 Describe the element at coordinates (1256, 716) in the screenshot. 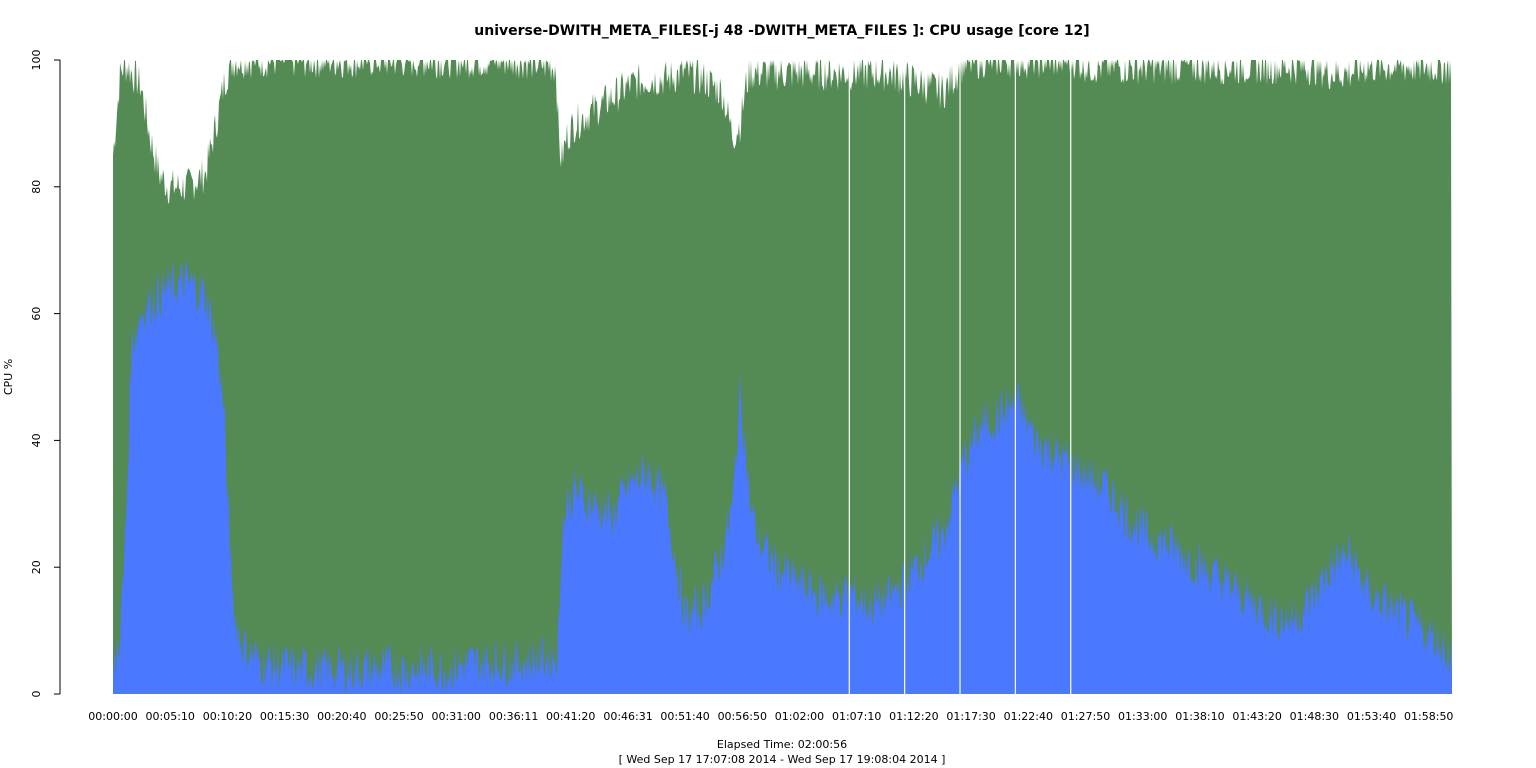

I see `x-tick-label: 01:43:20` at that location.